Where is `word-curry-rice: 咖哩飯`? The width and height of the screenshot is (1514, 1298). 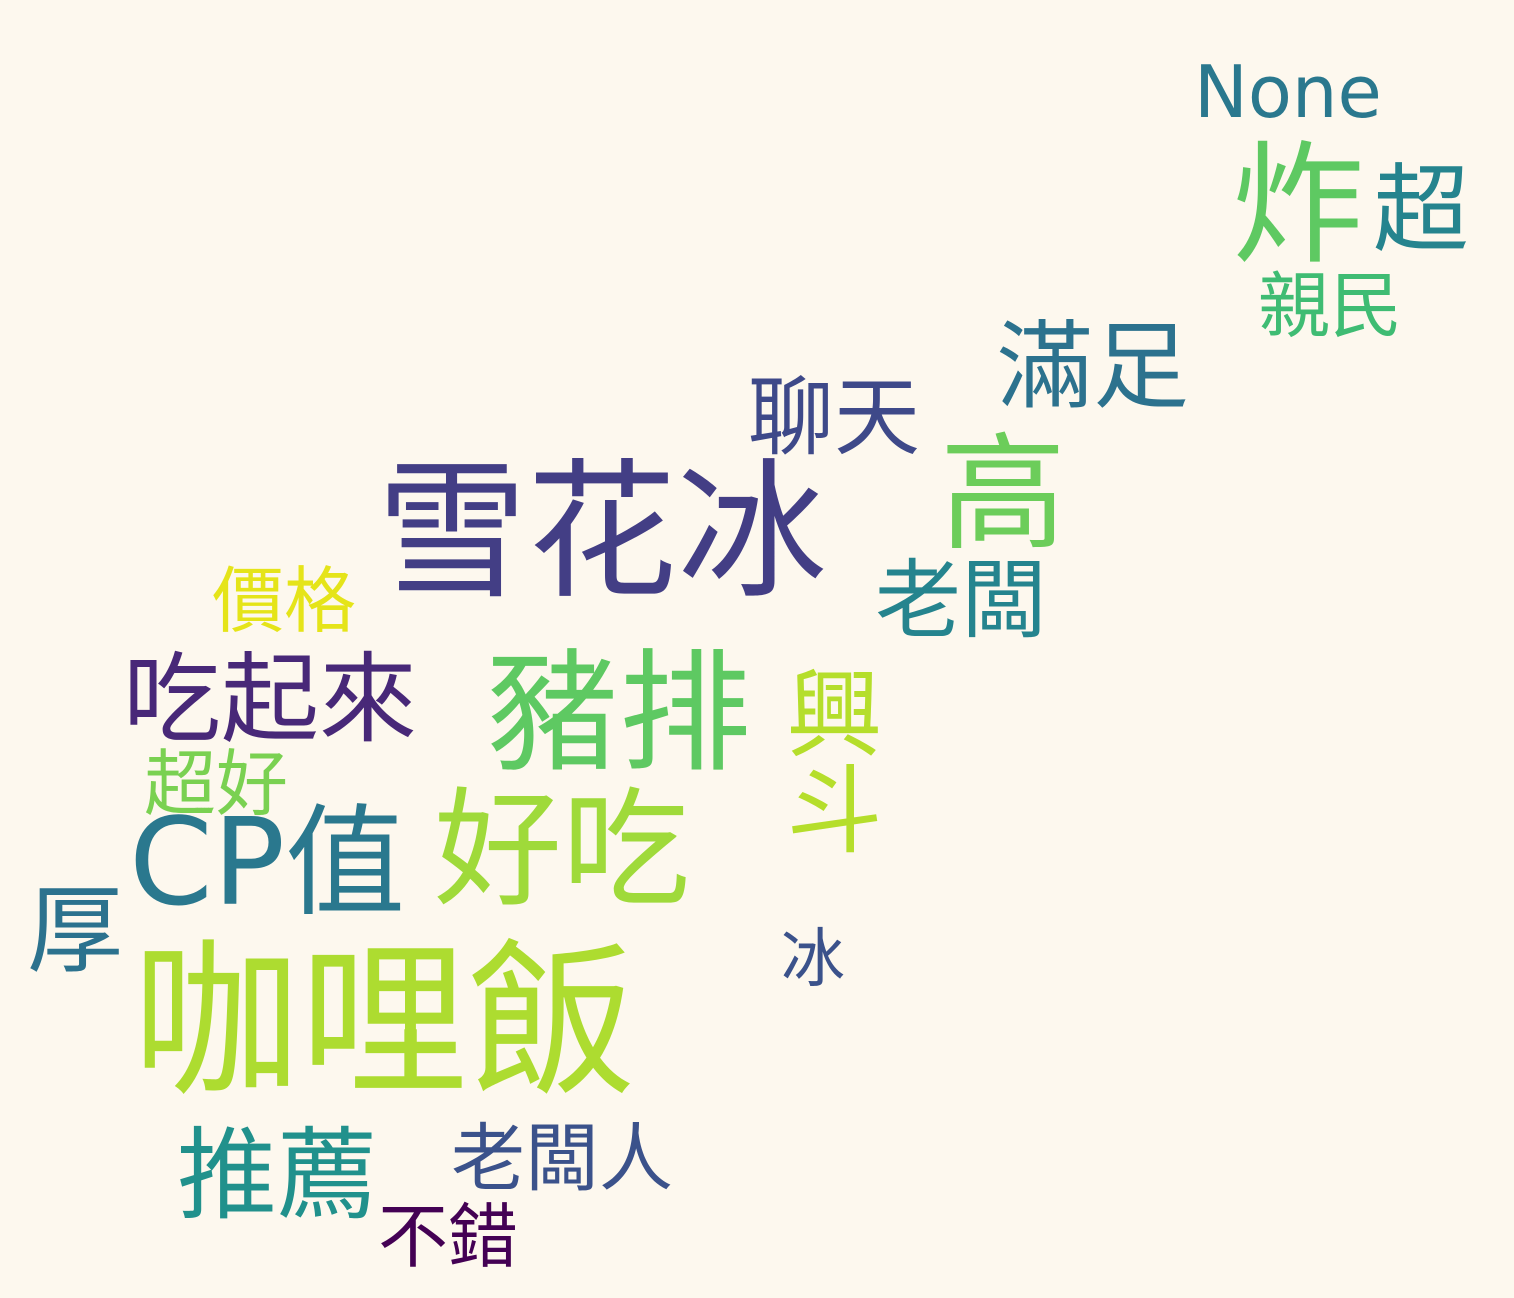 word-curry-rice: 咖哩飯 is located at coordinates (384, 1022).